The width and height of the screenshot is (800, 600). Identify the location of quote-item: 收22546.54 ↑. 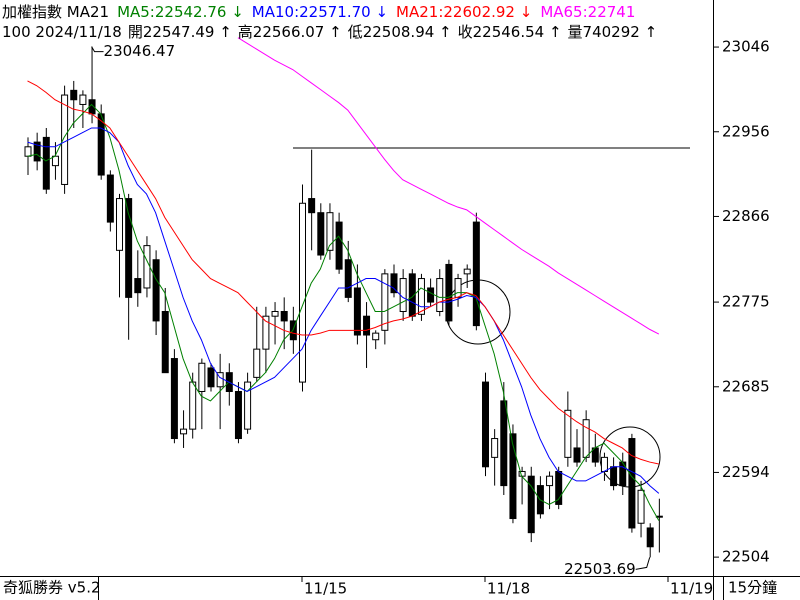
(510, 32).